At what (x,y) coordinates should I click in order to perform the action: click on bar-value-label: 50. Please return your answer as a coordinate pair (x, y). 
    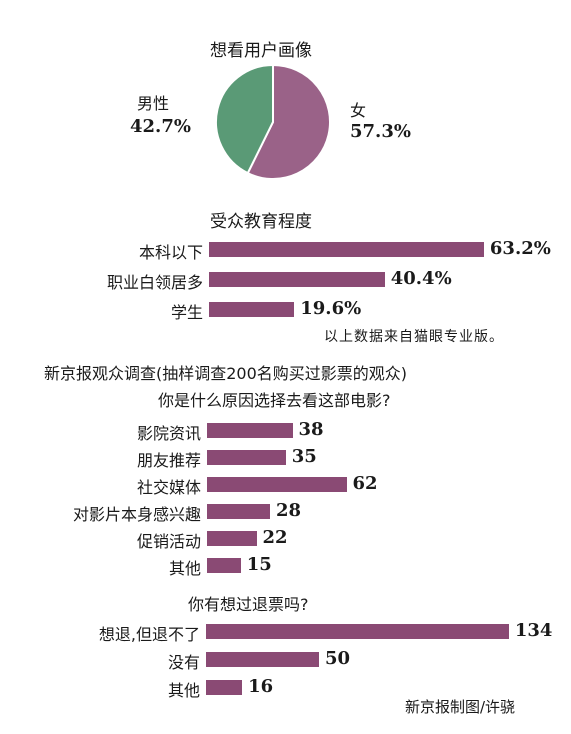
    Looking at the image, I should click on (338, 658).